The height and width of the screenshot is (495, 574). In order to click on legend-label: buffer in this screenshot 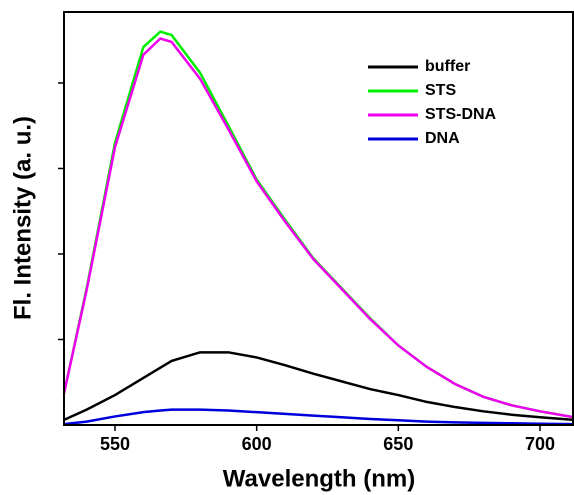, I will do `click(447, 66)`.